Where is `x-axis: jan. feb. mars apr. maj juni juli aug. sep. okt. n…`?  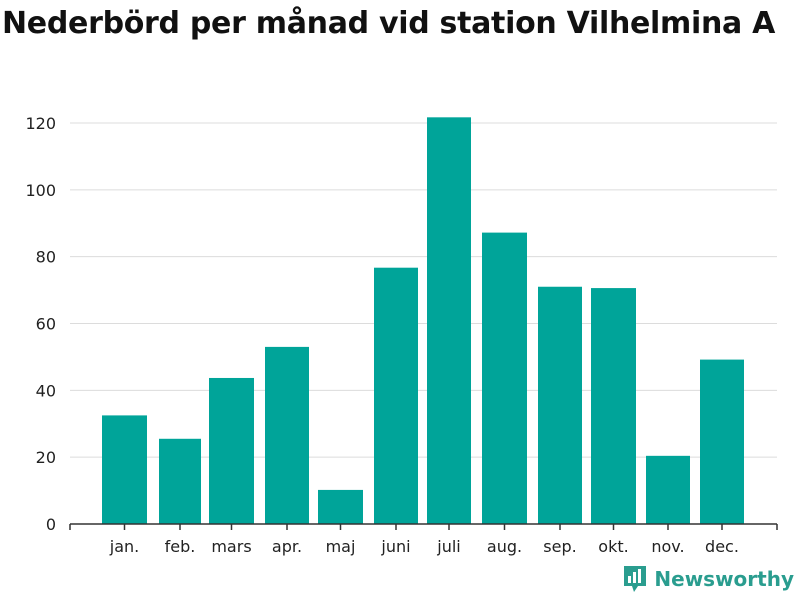 x-axis: jan. feb. mars apr. maj juni juli aug. sep. okt. n… is located at coordinates (423, 539).